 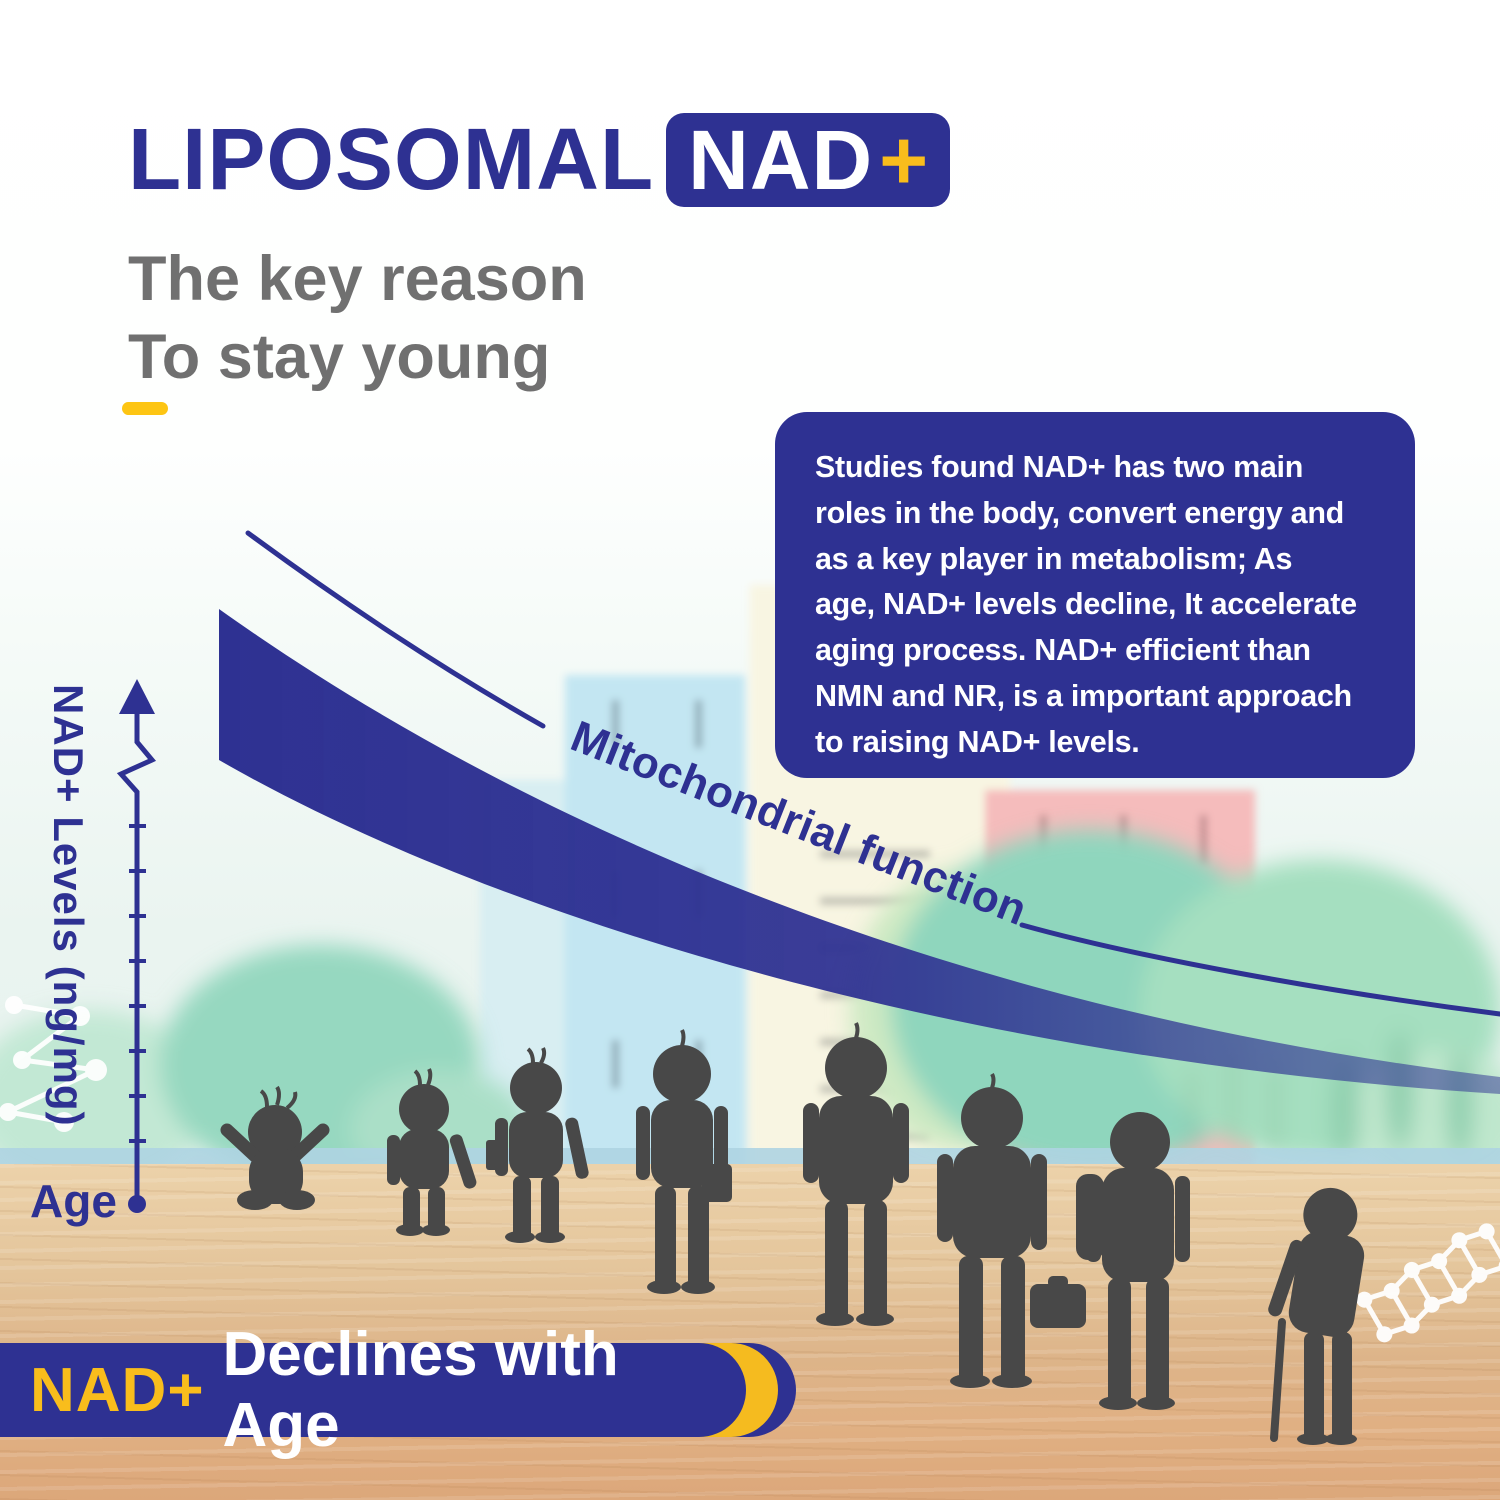 I want to click on page-title: LIPOSOMAL NAD +, so click(x=539, y=160).